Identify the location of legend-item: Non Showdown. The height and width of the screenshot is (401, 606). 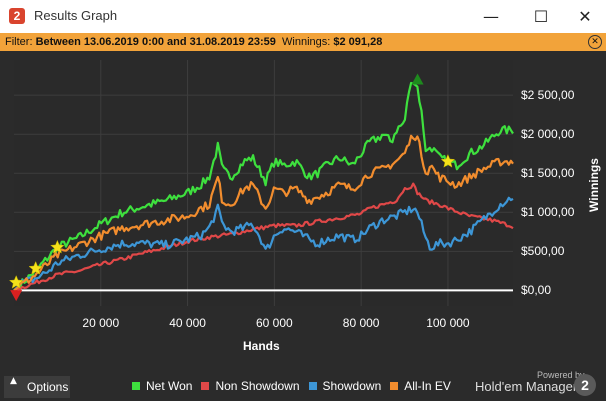
(250, 386).